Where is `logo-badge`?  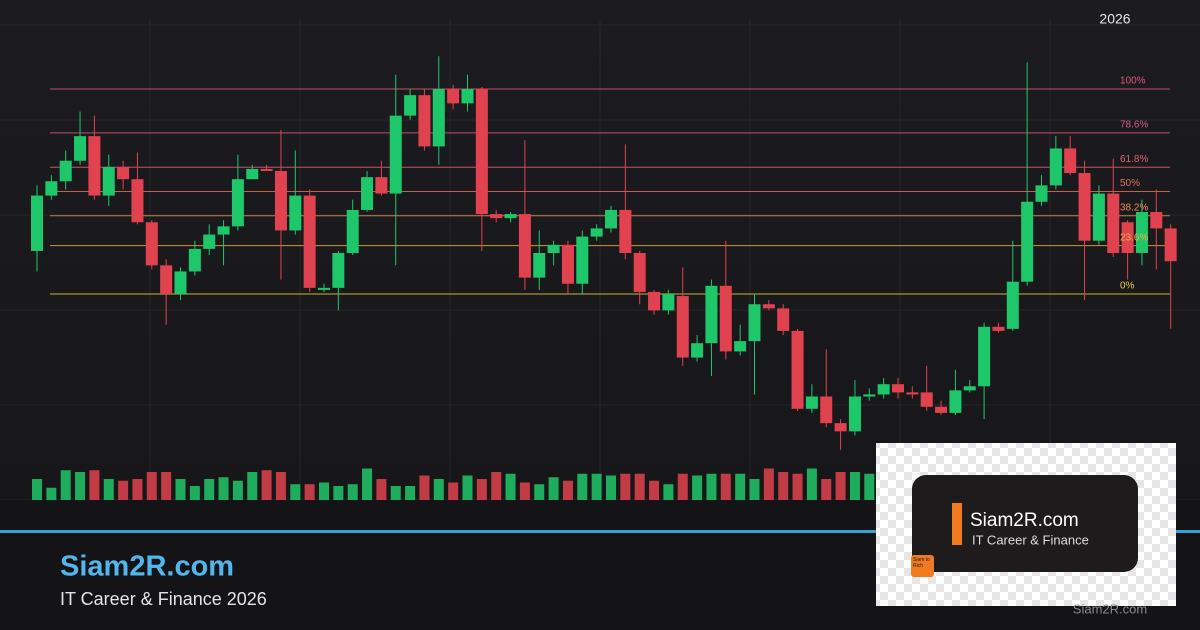 logo-badge is located at coordinates (922, 566).